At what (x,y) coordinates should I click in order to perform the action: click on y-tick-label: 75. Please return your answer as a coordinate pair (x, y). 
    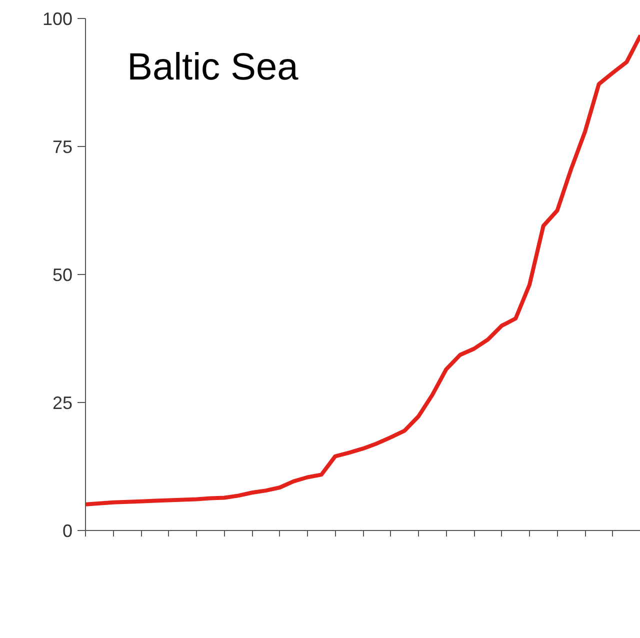
    Looking at the image, I should click on (62, 147).